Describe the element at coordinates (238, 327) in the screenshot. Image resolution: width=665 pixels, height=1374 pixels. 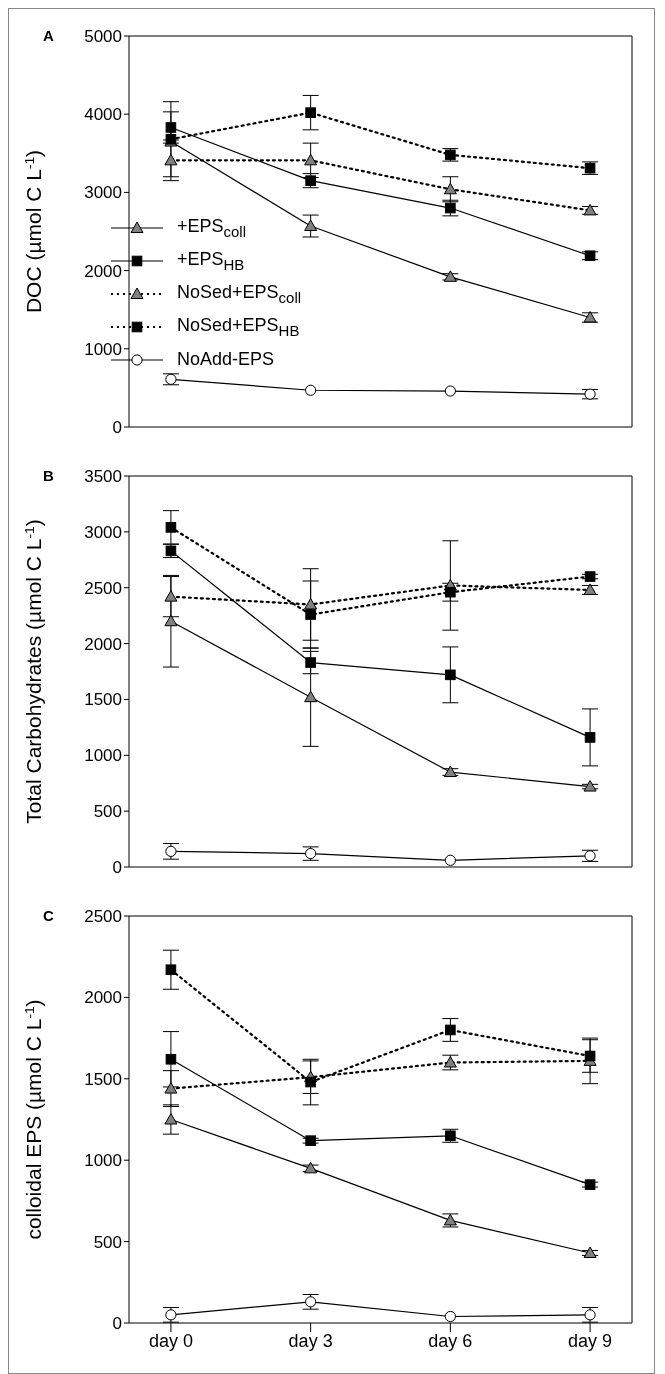
I see `legend-label: NoSed+EPS$_{HB}$` at that location.